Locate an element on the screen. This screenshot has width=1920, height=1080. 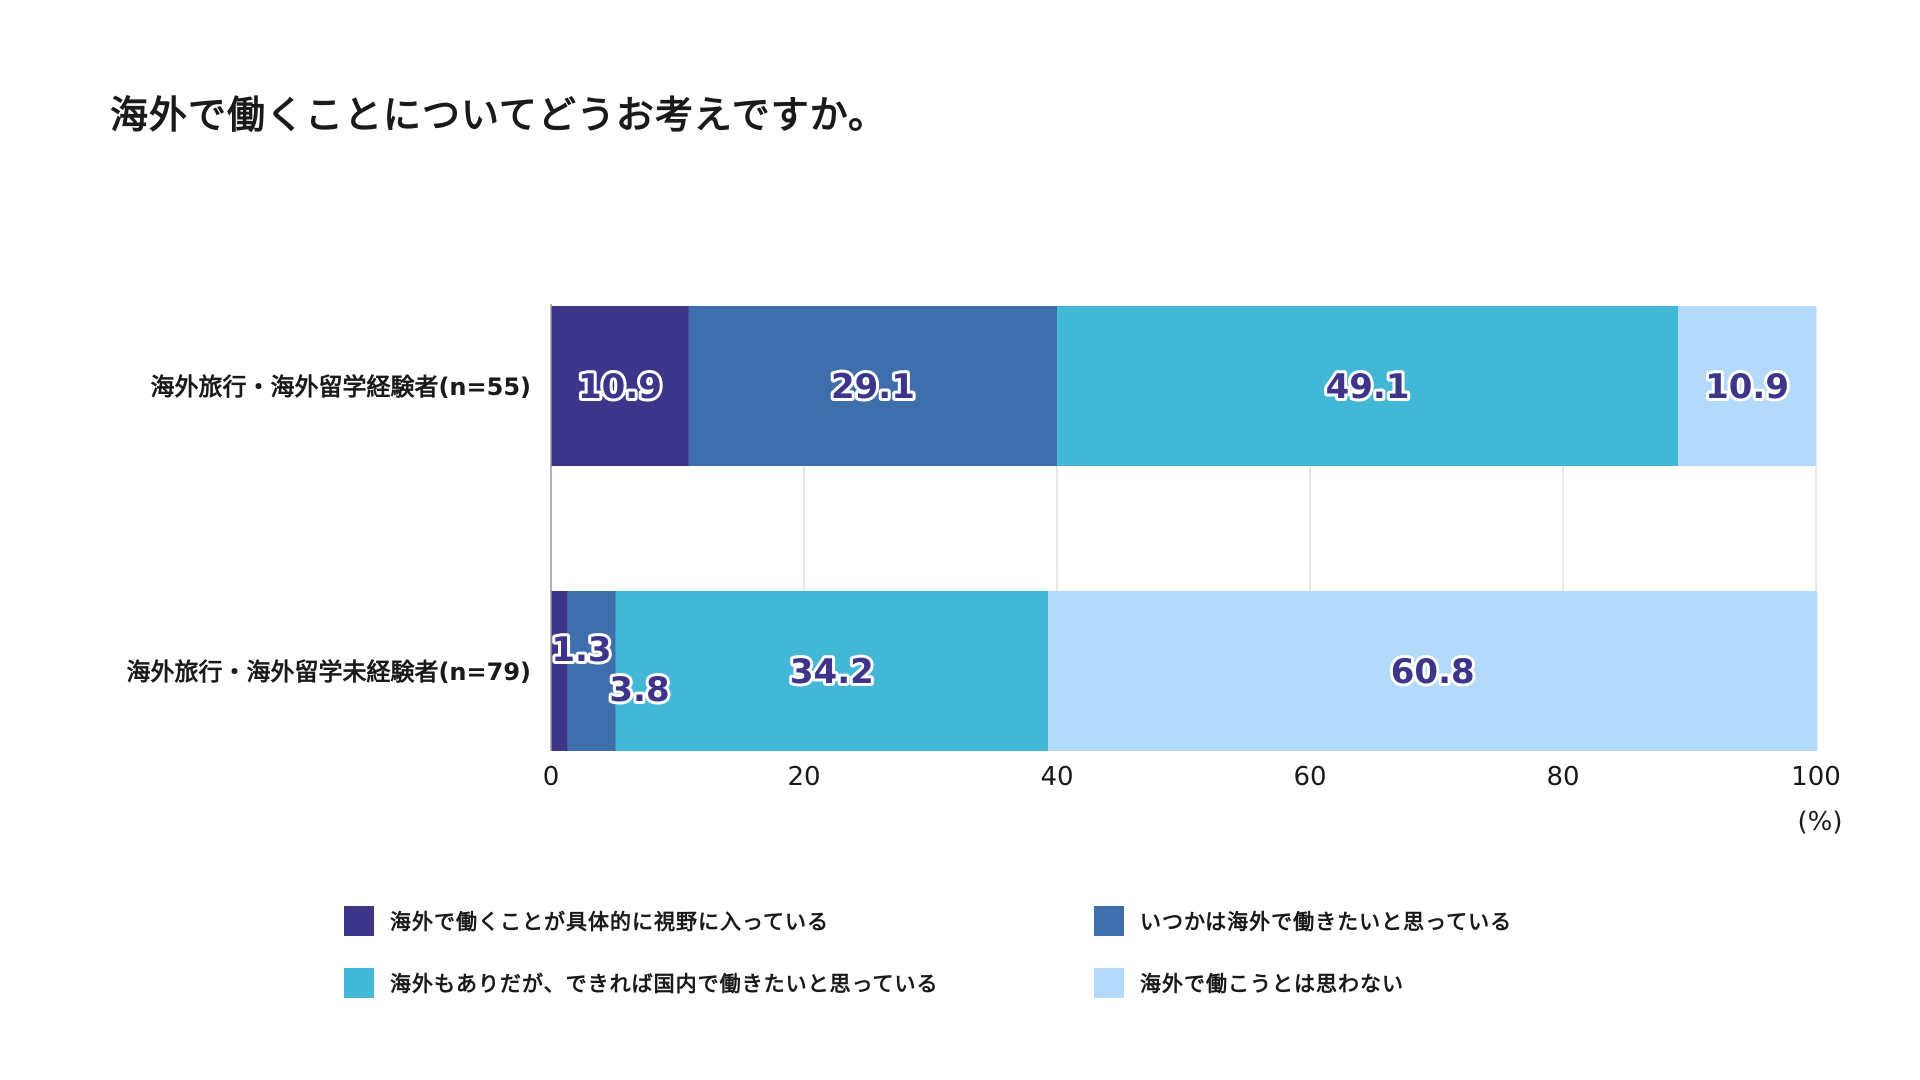
x-tick-label-1: 20 is located at coordinates (803, 777).